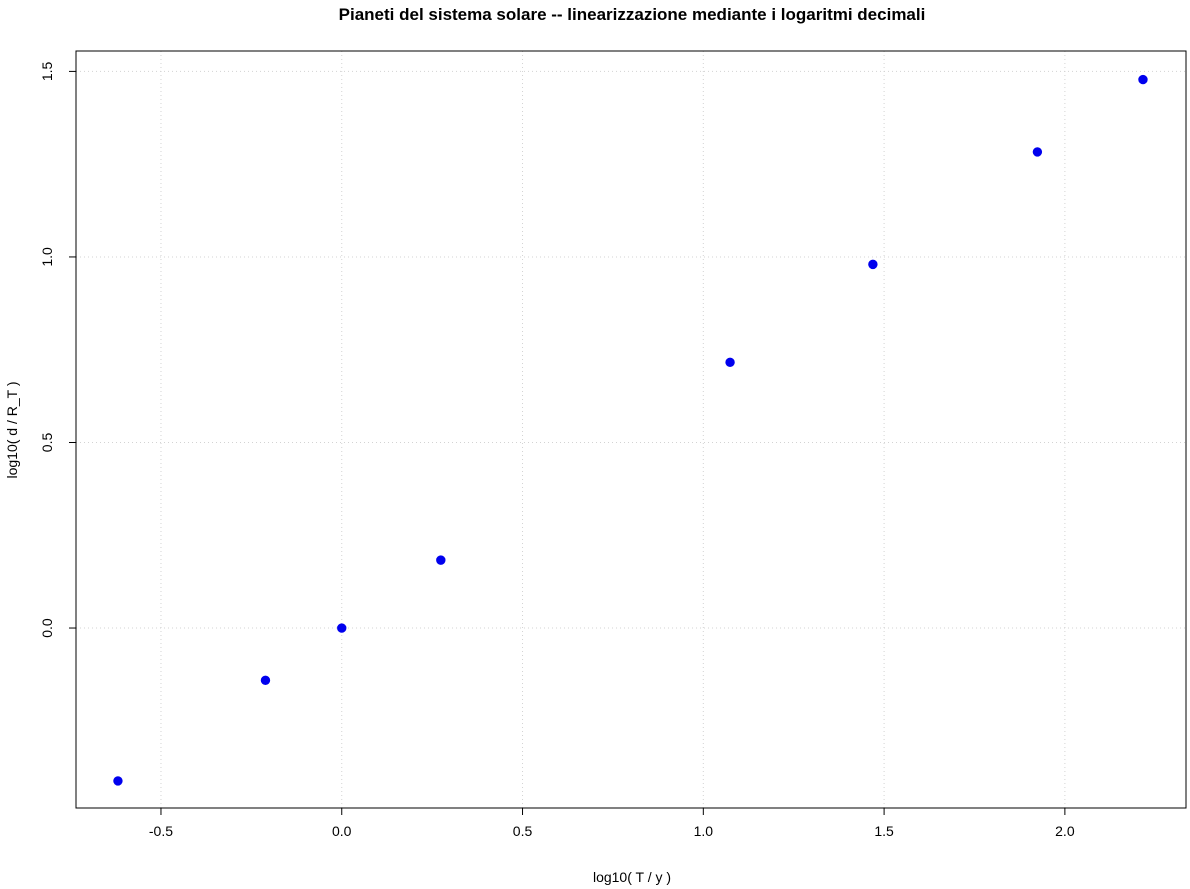 This screenshot has height=889, width=1190. What do you see at coordinates (47, 71) in the screenshot?
I see `y-tick-label: 1.5` at bounding box center [47, 71].